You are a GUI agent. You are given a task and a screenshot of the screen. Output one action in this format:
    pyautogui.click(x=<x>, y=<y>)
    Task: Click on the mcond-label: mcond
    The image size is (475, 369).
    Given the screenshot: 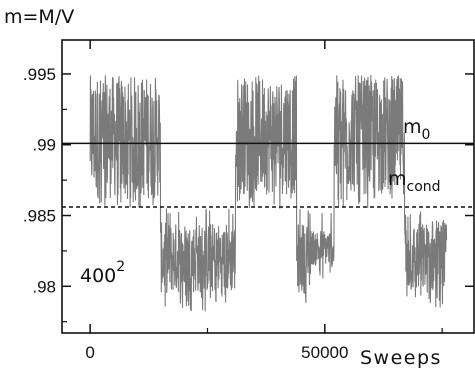 What is the action you would take?
    pyautogui.click(x=414, y=181)
    